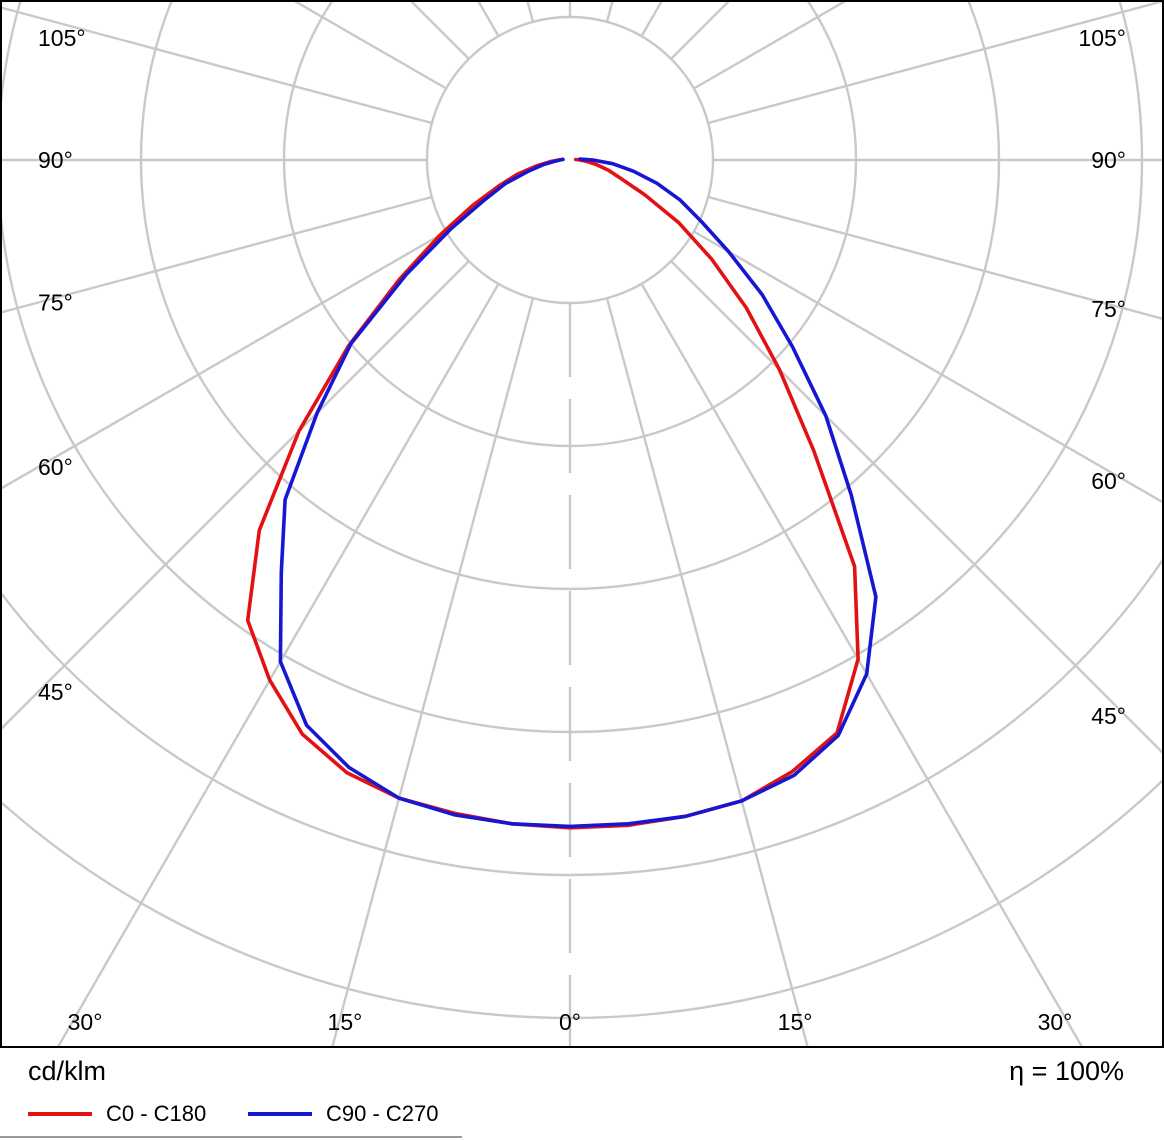  What do you see at coordinates (67, 1071) in the screenshot?
I see `radial-unit-label: cd/klm` at bounding box center [67, 1071].